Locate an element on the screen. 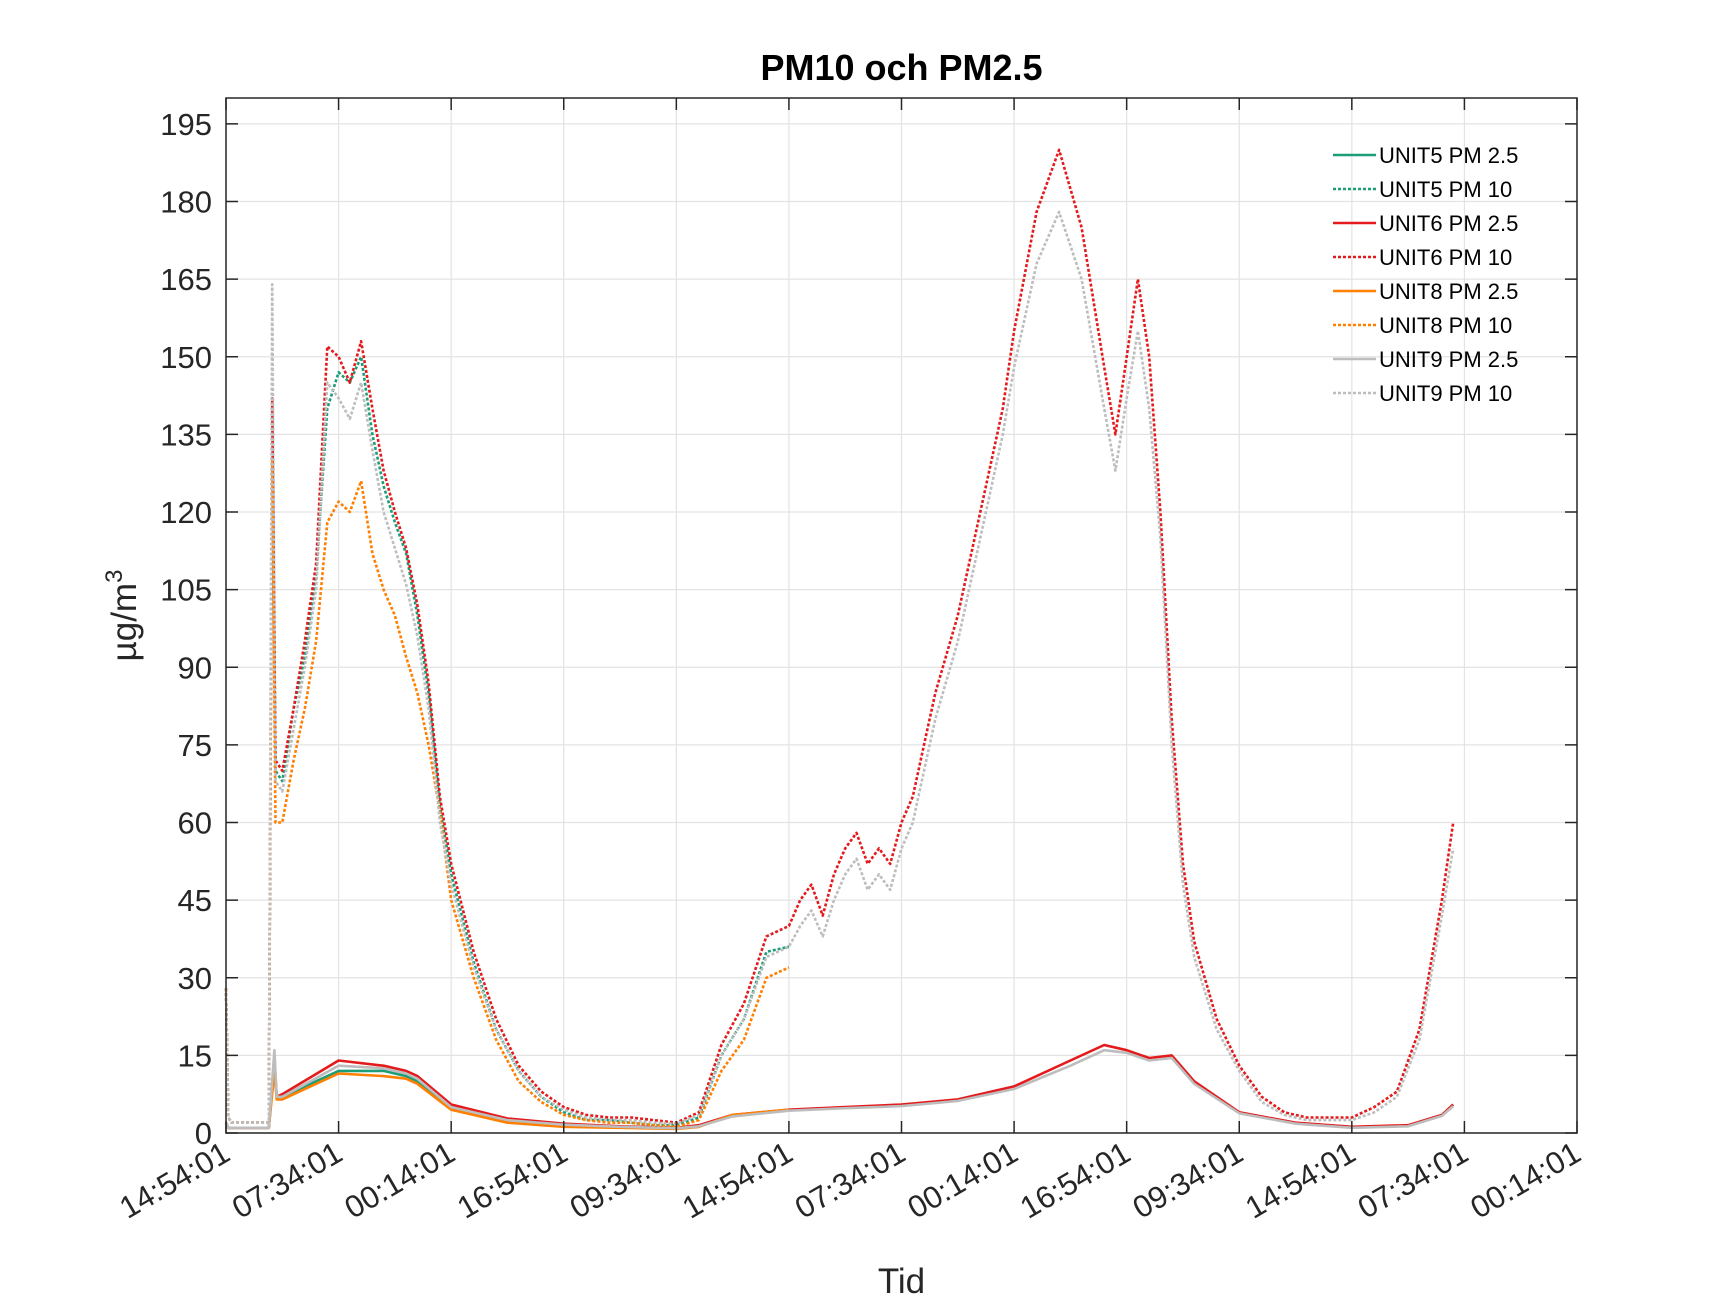 This screenshot has height=1306, width=1718. legend-label: UNIT6 PM 2.5 is located at coordinates (1448, 223).